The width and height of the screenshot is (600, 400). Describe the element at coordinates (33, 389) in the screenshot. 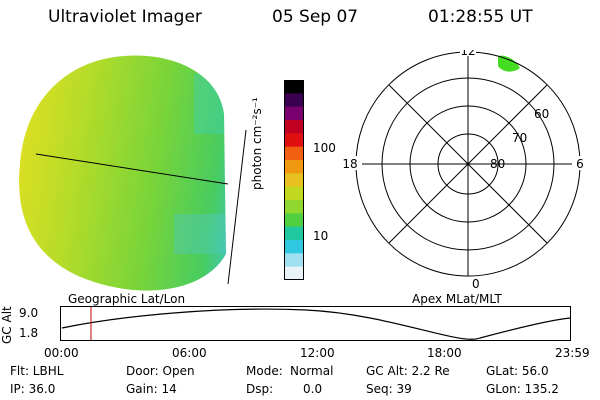

I see `ip-info: IP: 36.0` at that location.